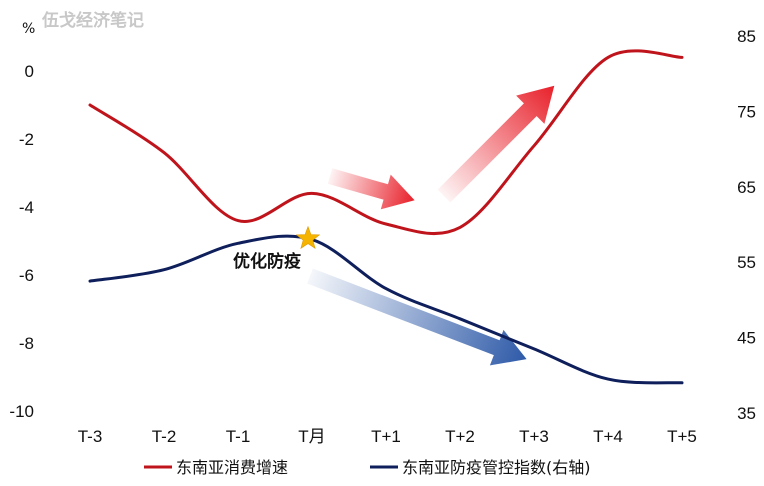 The image size is (764, 486). I want to click on x-tick-label: T+2, so click(460, 436).